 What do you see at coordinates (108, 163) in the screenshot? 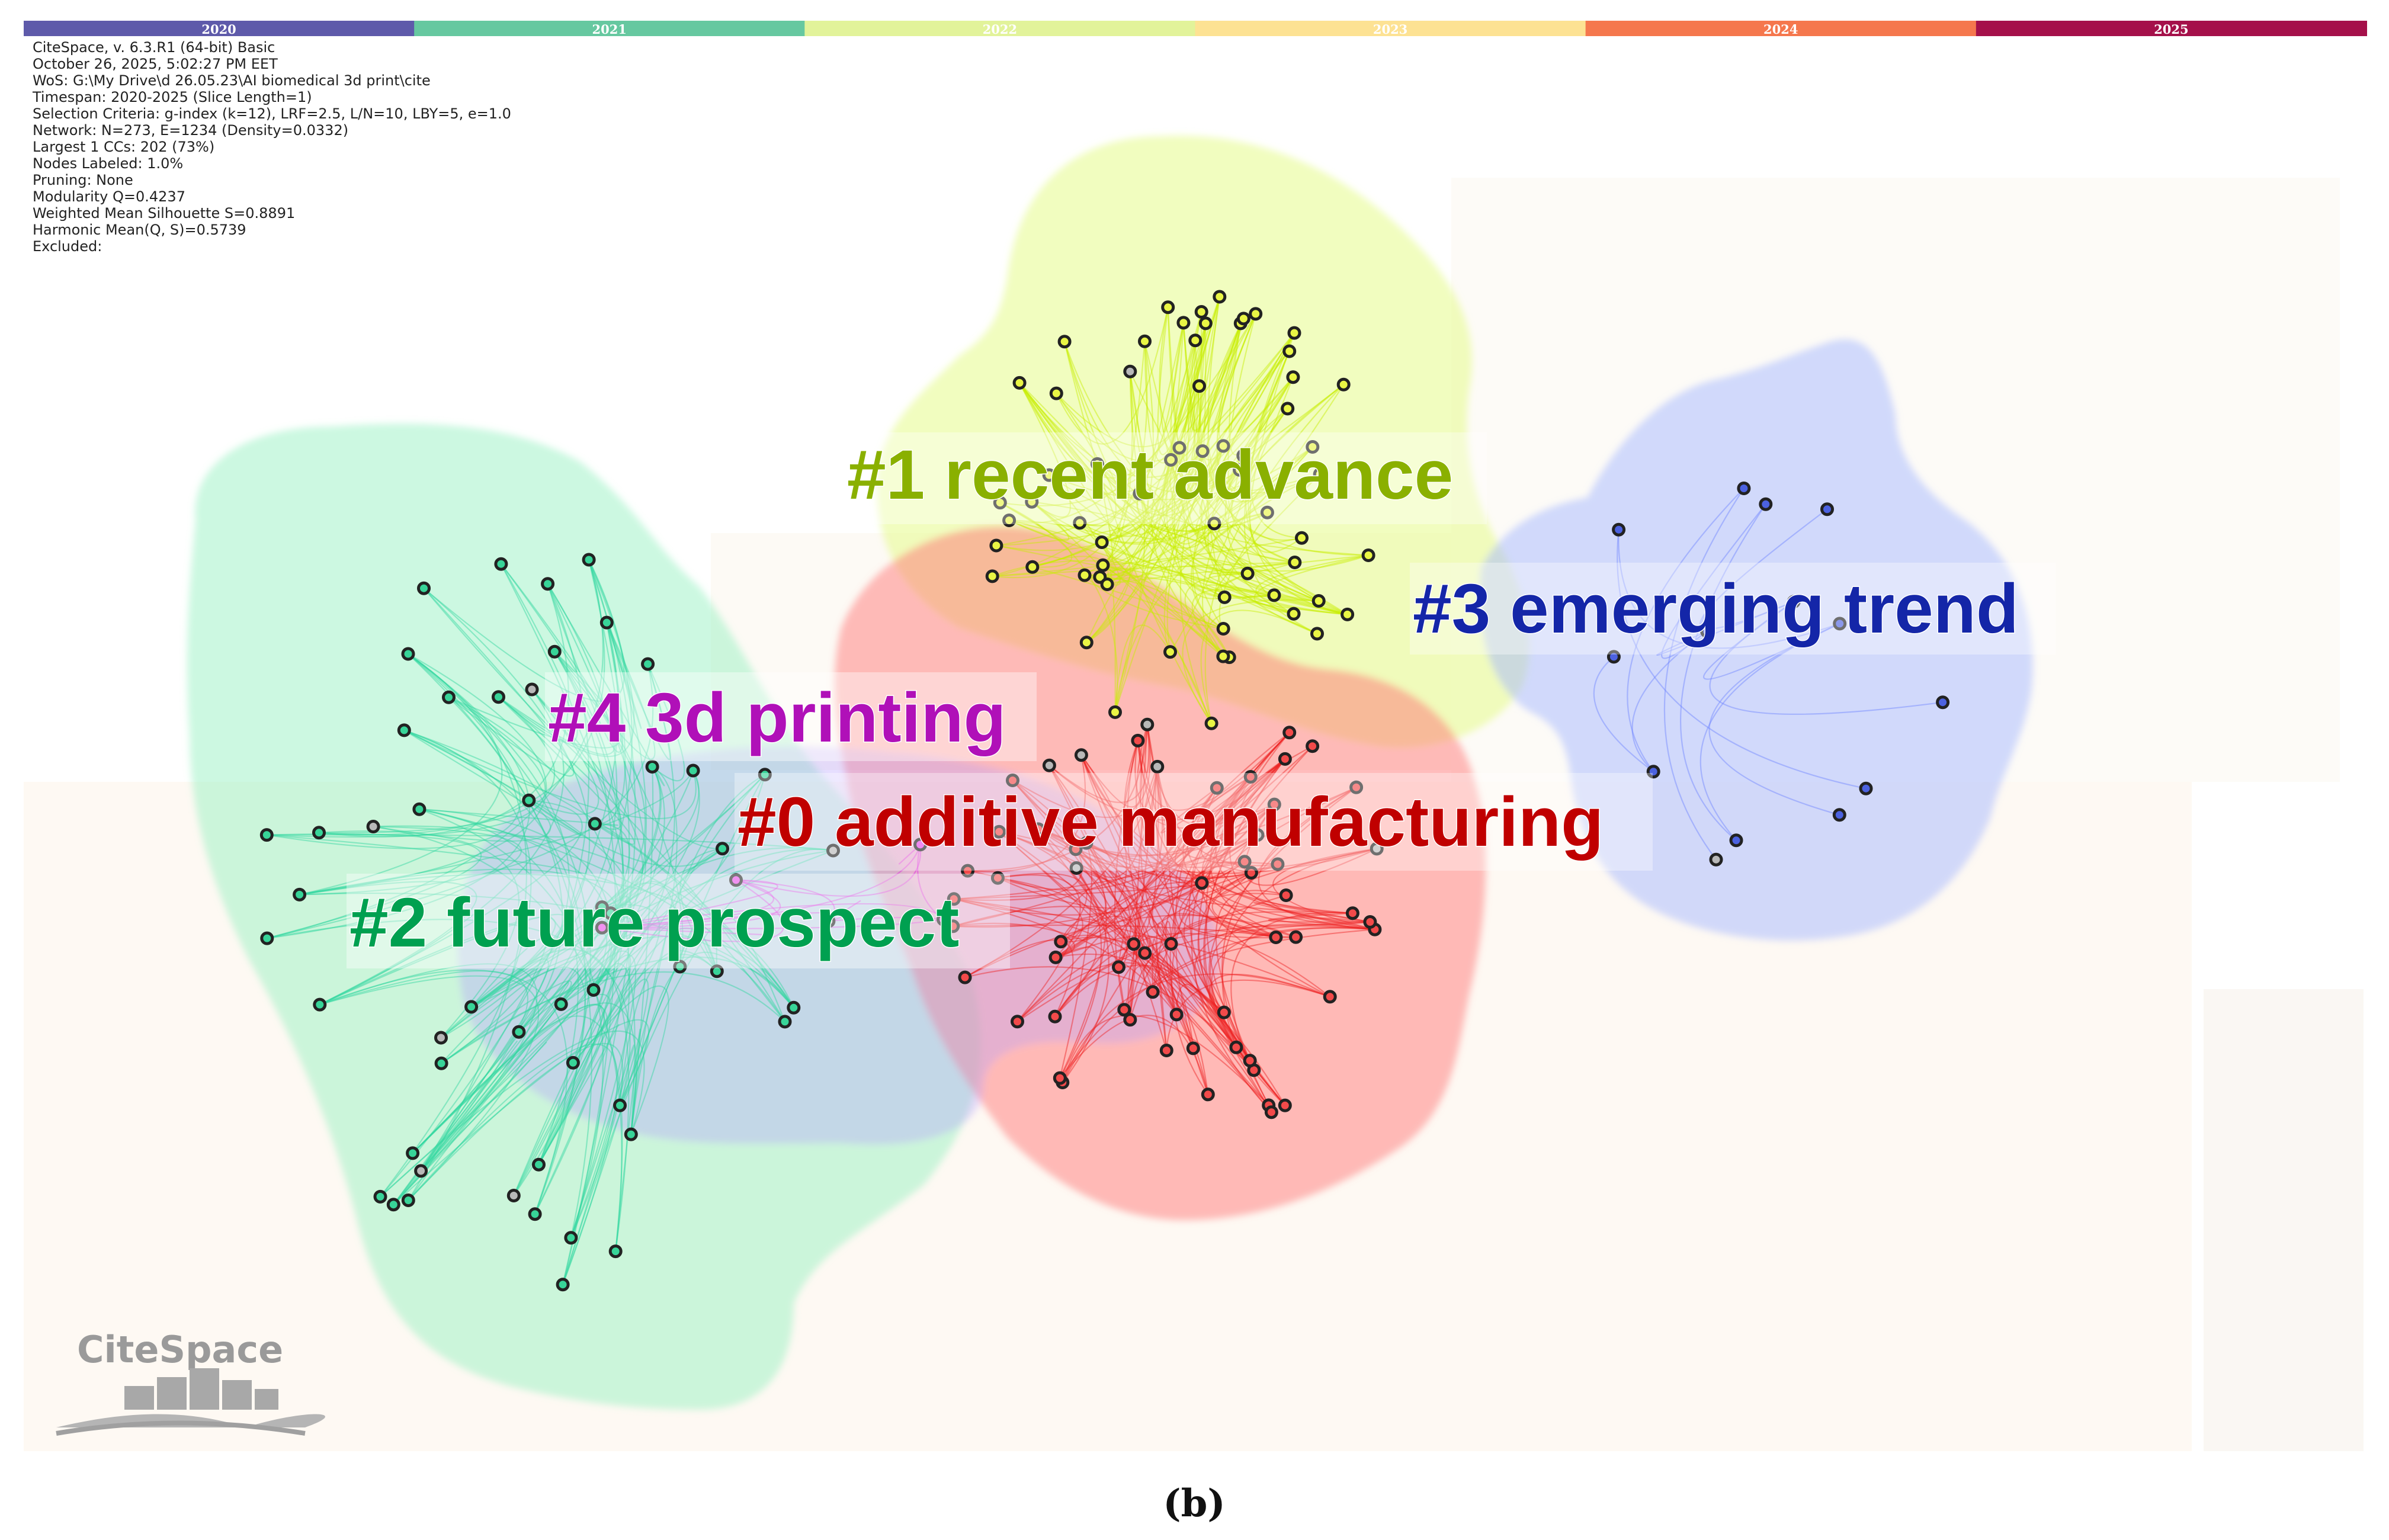
I see `info-line: Nodes Labeled: 1.0%` at bounding box center [108, 163].